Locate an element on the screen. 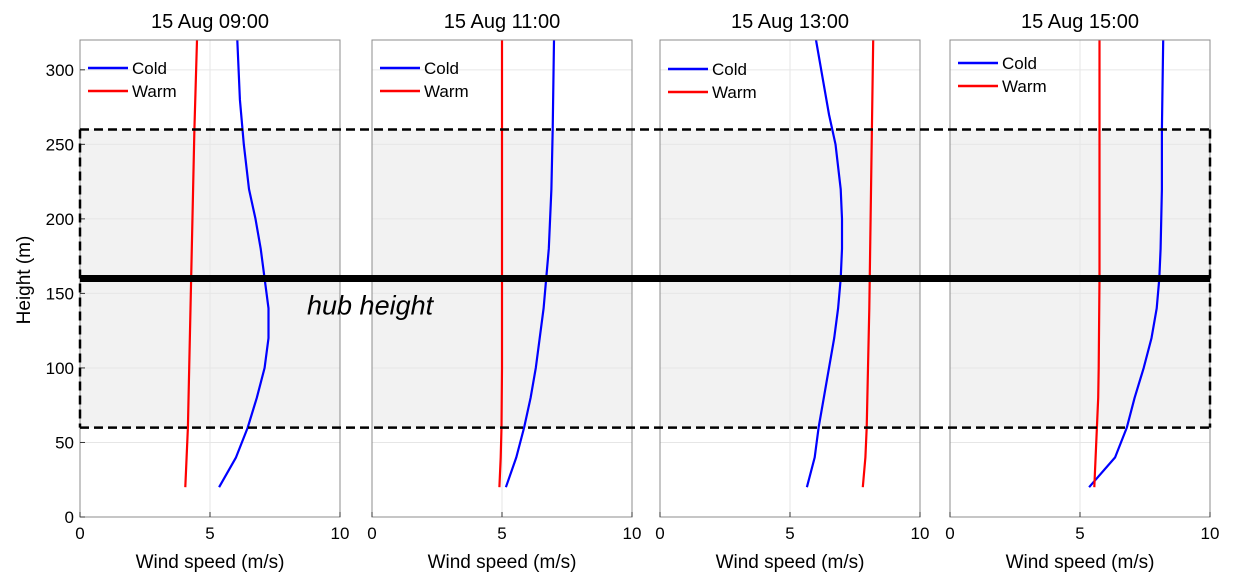  y-tick-label: 300 is located at coordinates (60, 70).